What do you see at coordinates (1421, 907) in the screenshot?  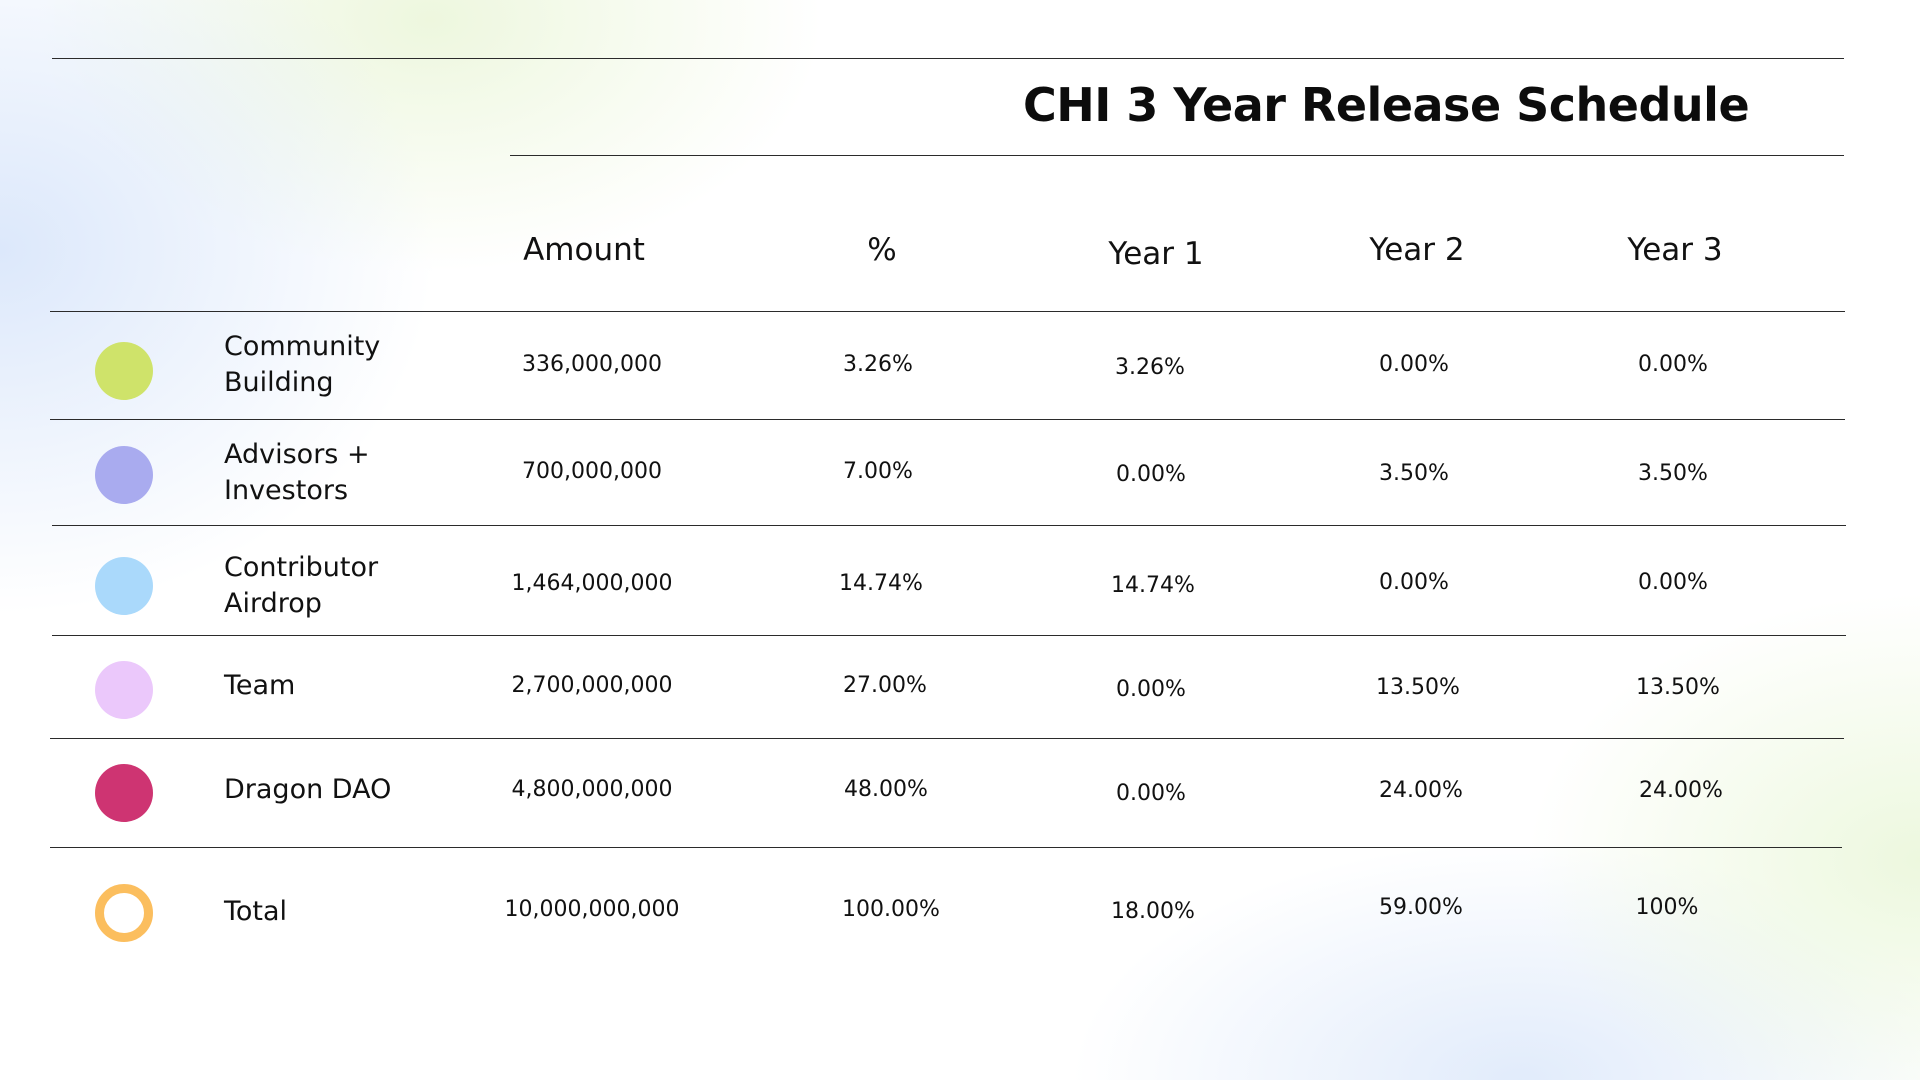 I see `year-2-cell: 59.00%` at bounding box center [1421, 907].